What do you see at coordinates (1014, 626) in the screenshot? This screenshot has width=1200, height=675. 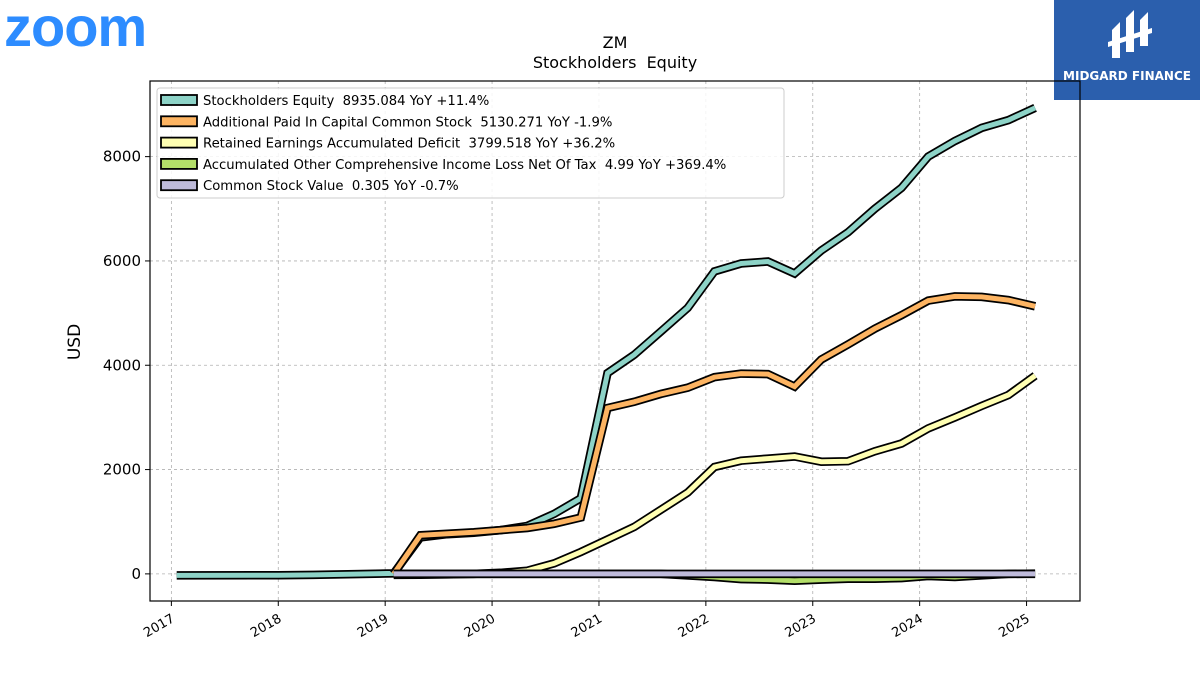 I see `x-tick-label: 2025` at bounding box center [1014, 626].